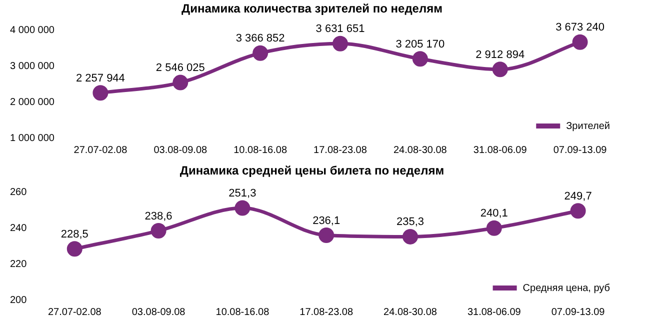 The image size is (650, 325). What do you see at coordinates (326, 220) in the screenshot?
I see `data-label: 236,1` at bounding box center [326, 220].